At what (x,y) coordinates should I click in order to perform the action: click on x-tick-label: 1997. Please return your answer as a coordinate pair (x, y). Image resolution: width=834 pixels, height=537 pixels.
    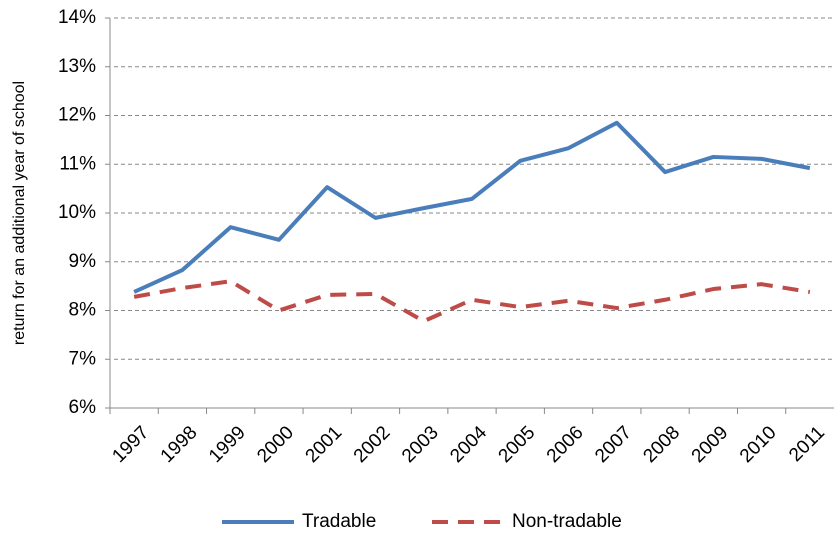
    Looking at the image, I should click on (130, 444).